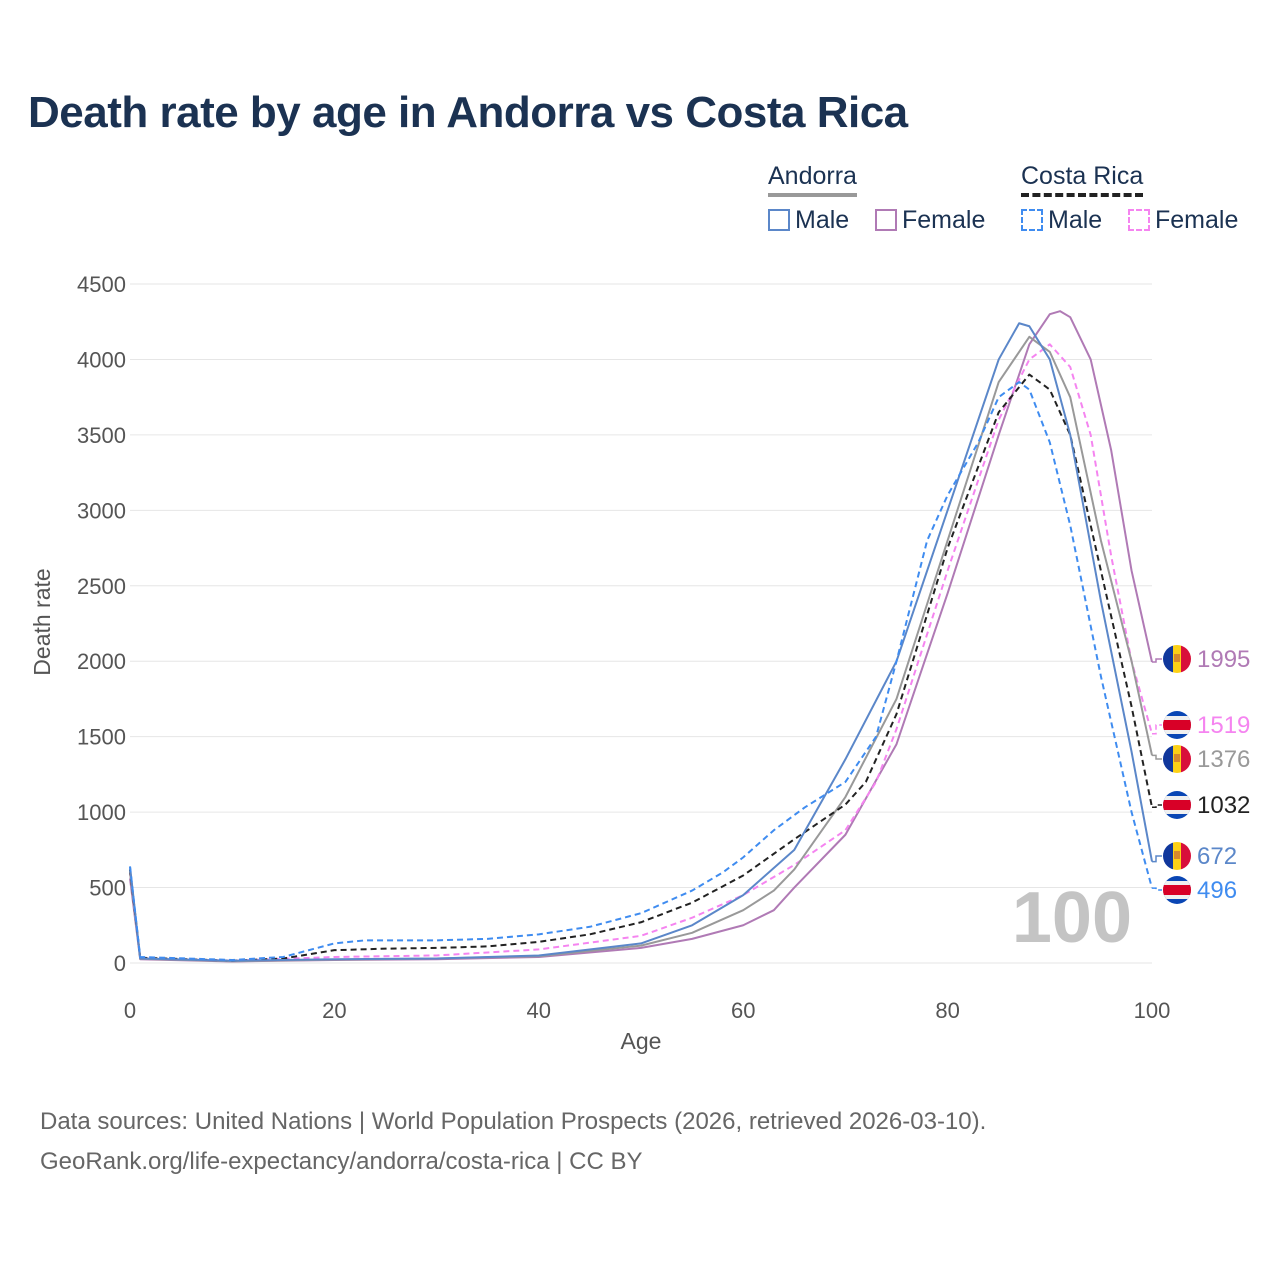 Image resolution: width=1280 pixels, height=1280 pixels. I want to click on legend-item-costa-rica-female: Female, so click(1183, 220).